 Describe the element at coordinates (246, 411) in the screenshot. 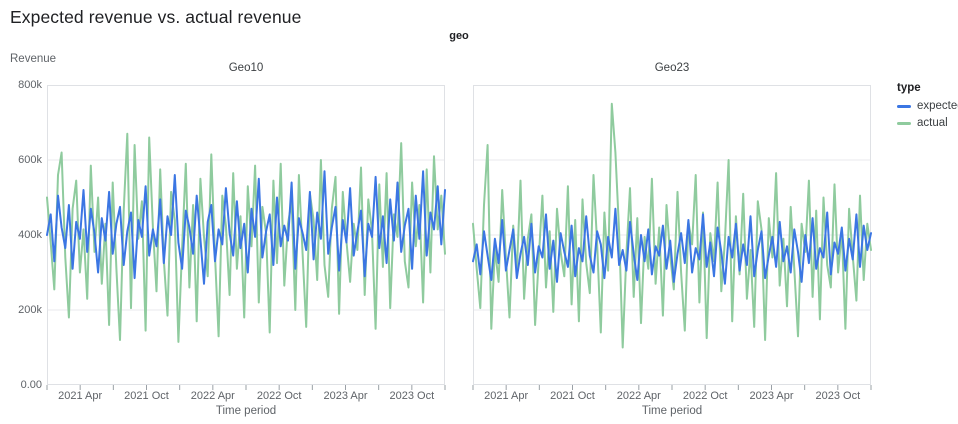

I see `geo10-x-axis-title: Time period` at that location.